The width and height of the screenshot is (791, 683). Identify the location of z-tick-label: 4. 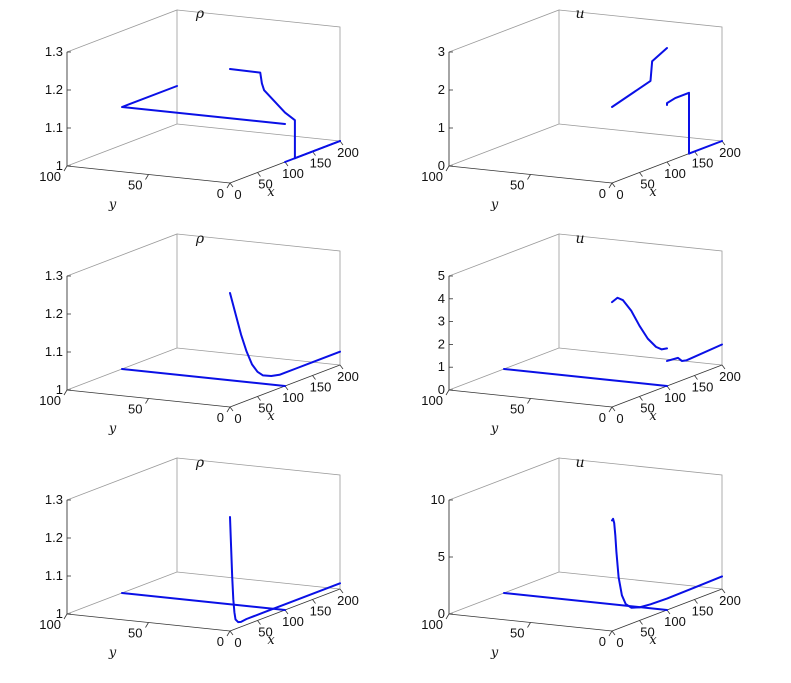
(441, 298).